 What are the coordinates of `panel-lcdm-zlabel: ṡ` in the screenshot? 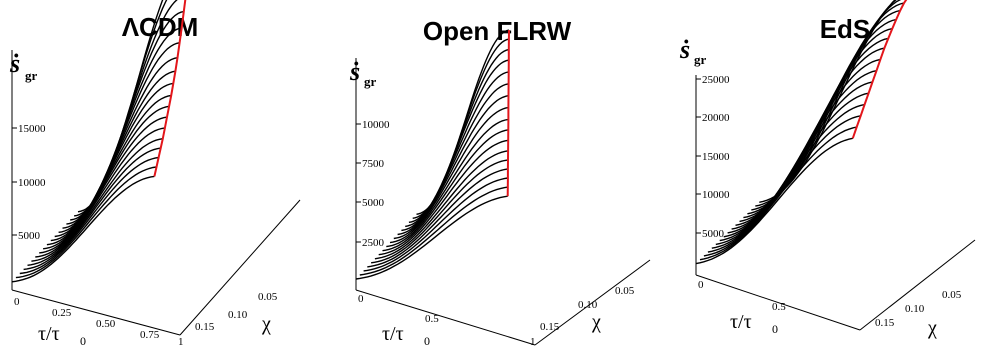 It's located at (14, 63).